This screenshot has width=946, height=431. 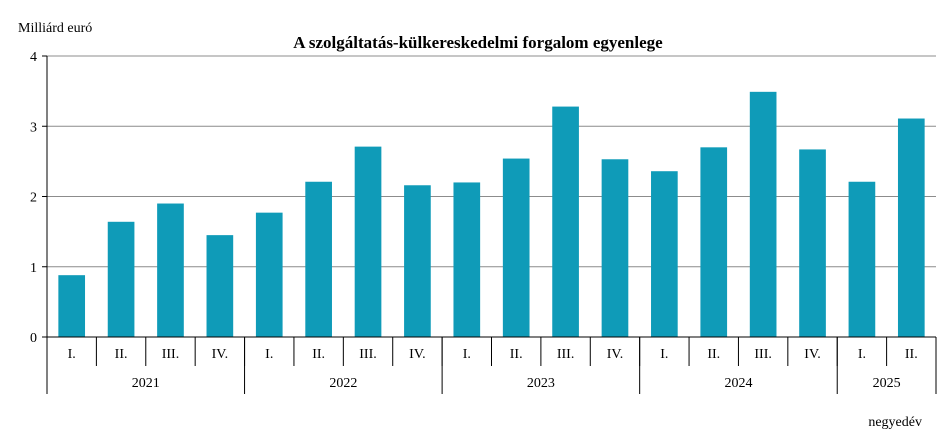 I want to click on y-tick-label: 3, so click(x=33, y=127).